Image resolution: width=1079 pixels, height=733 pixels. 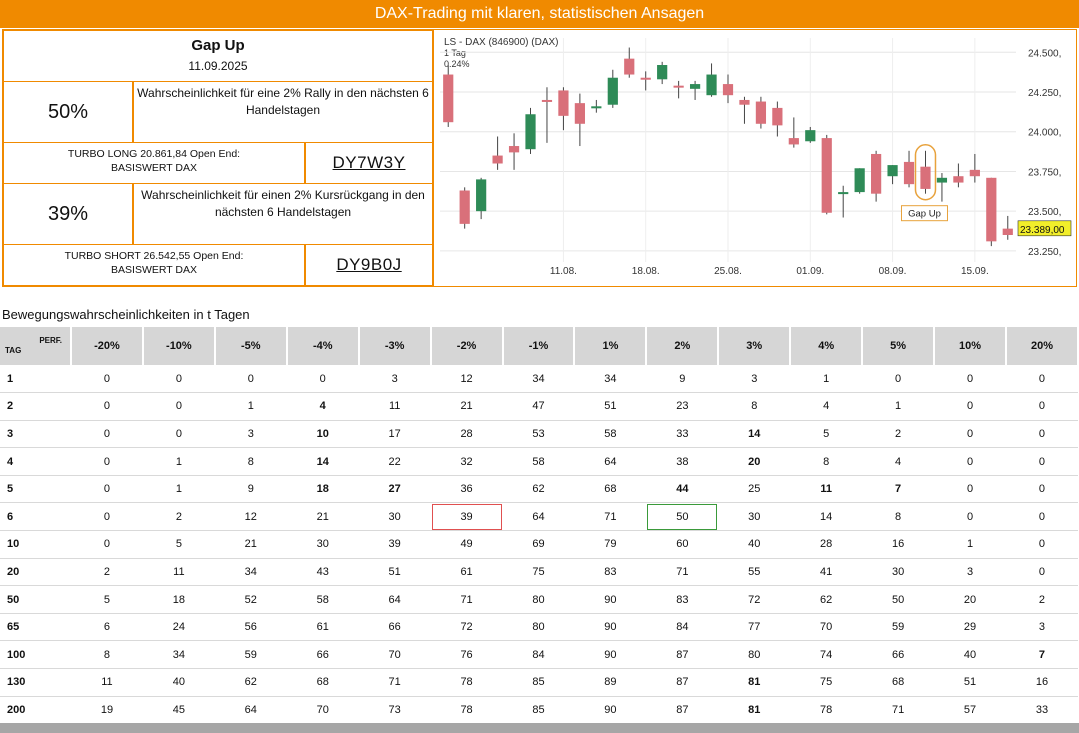 I want to click on table-cell: 89, so click(x=610, y=682).